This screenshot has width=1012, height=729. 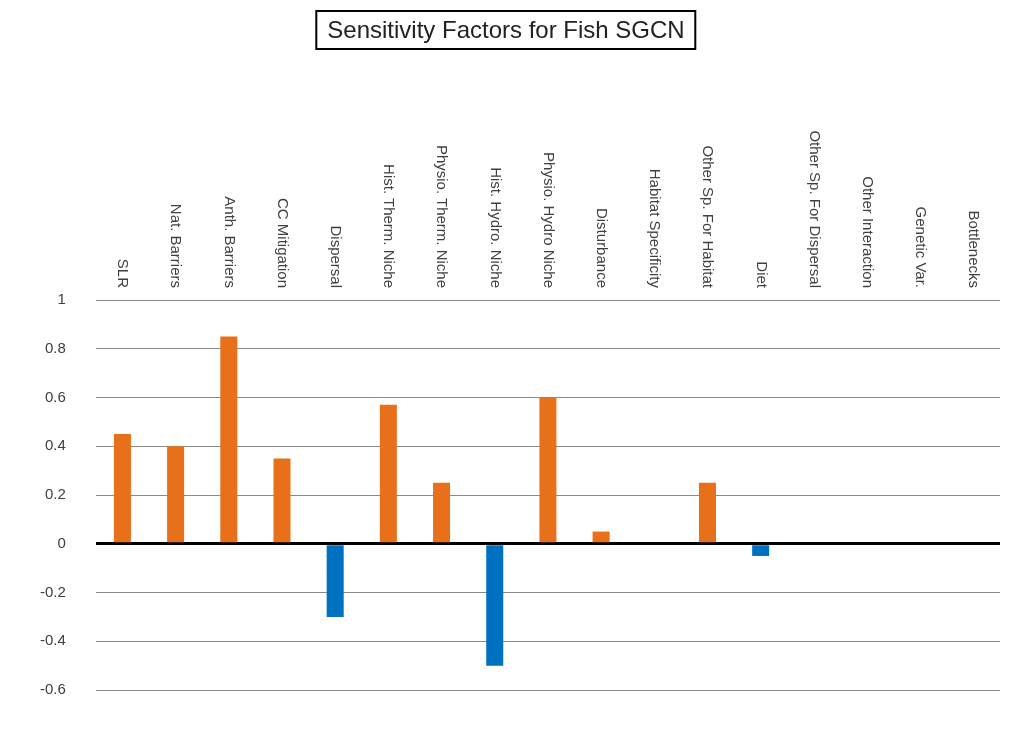 I want to click on x-tick-label: Disturbance, so click(x=602, y=247).